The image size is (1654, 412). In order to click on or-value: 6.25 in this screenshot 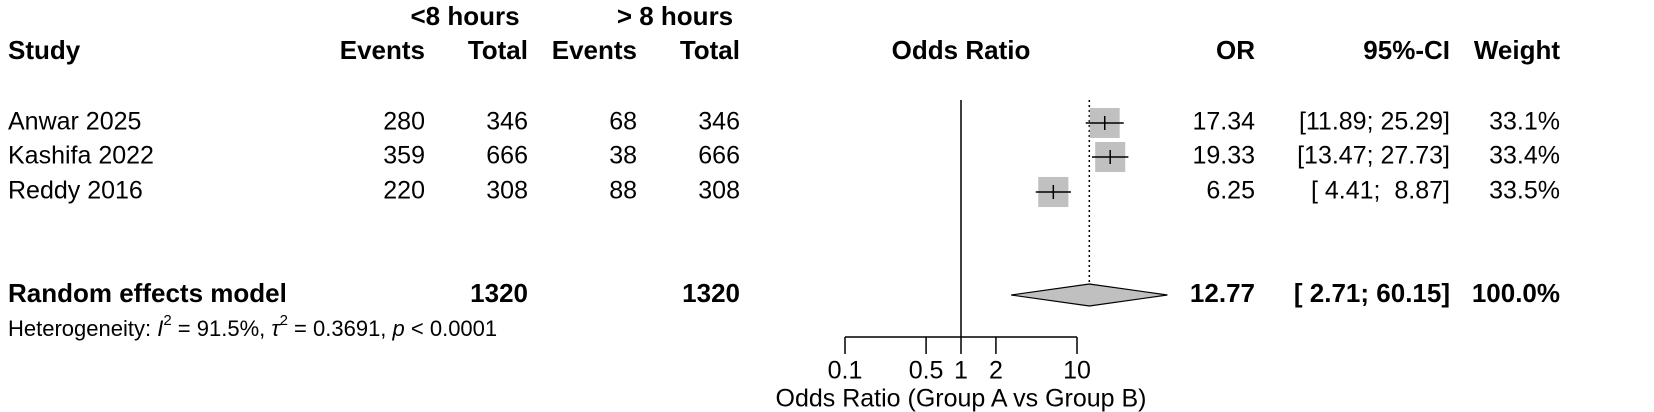, I will do `click(1230, 191)`.